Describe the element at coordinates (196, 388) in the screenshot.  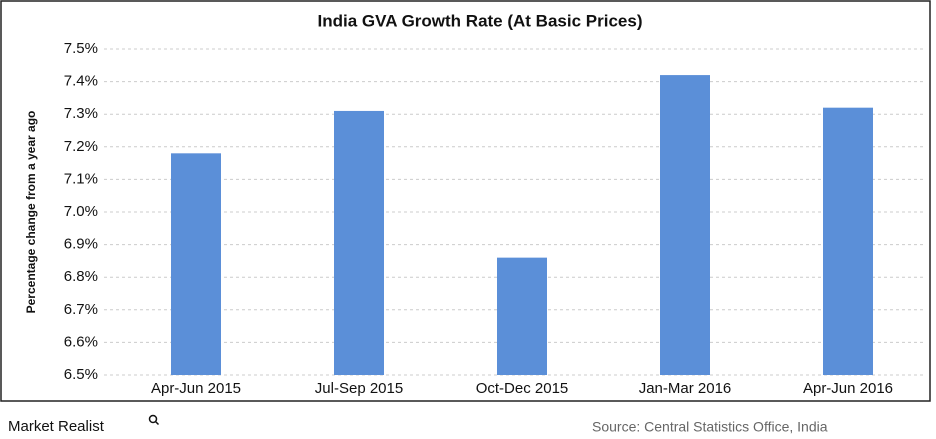
I see `x-tick-label: Apr-Jun 2015` at that location.